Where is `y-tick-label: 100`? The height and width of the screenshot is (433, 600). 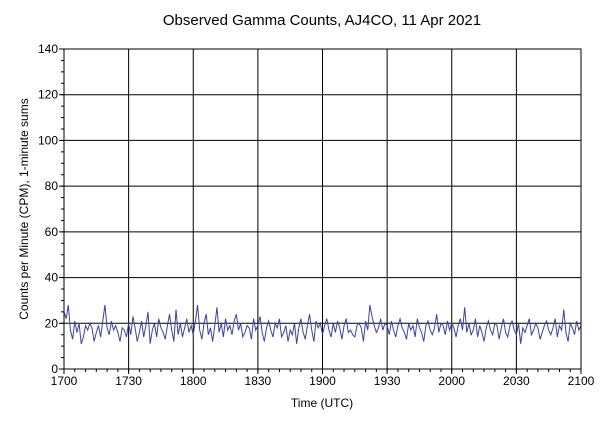
y-tick-label: 100 is located at coordinates (48, 140).